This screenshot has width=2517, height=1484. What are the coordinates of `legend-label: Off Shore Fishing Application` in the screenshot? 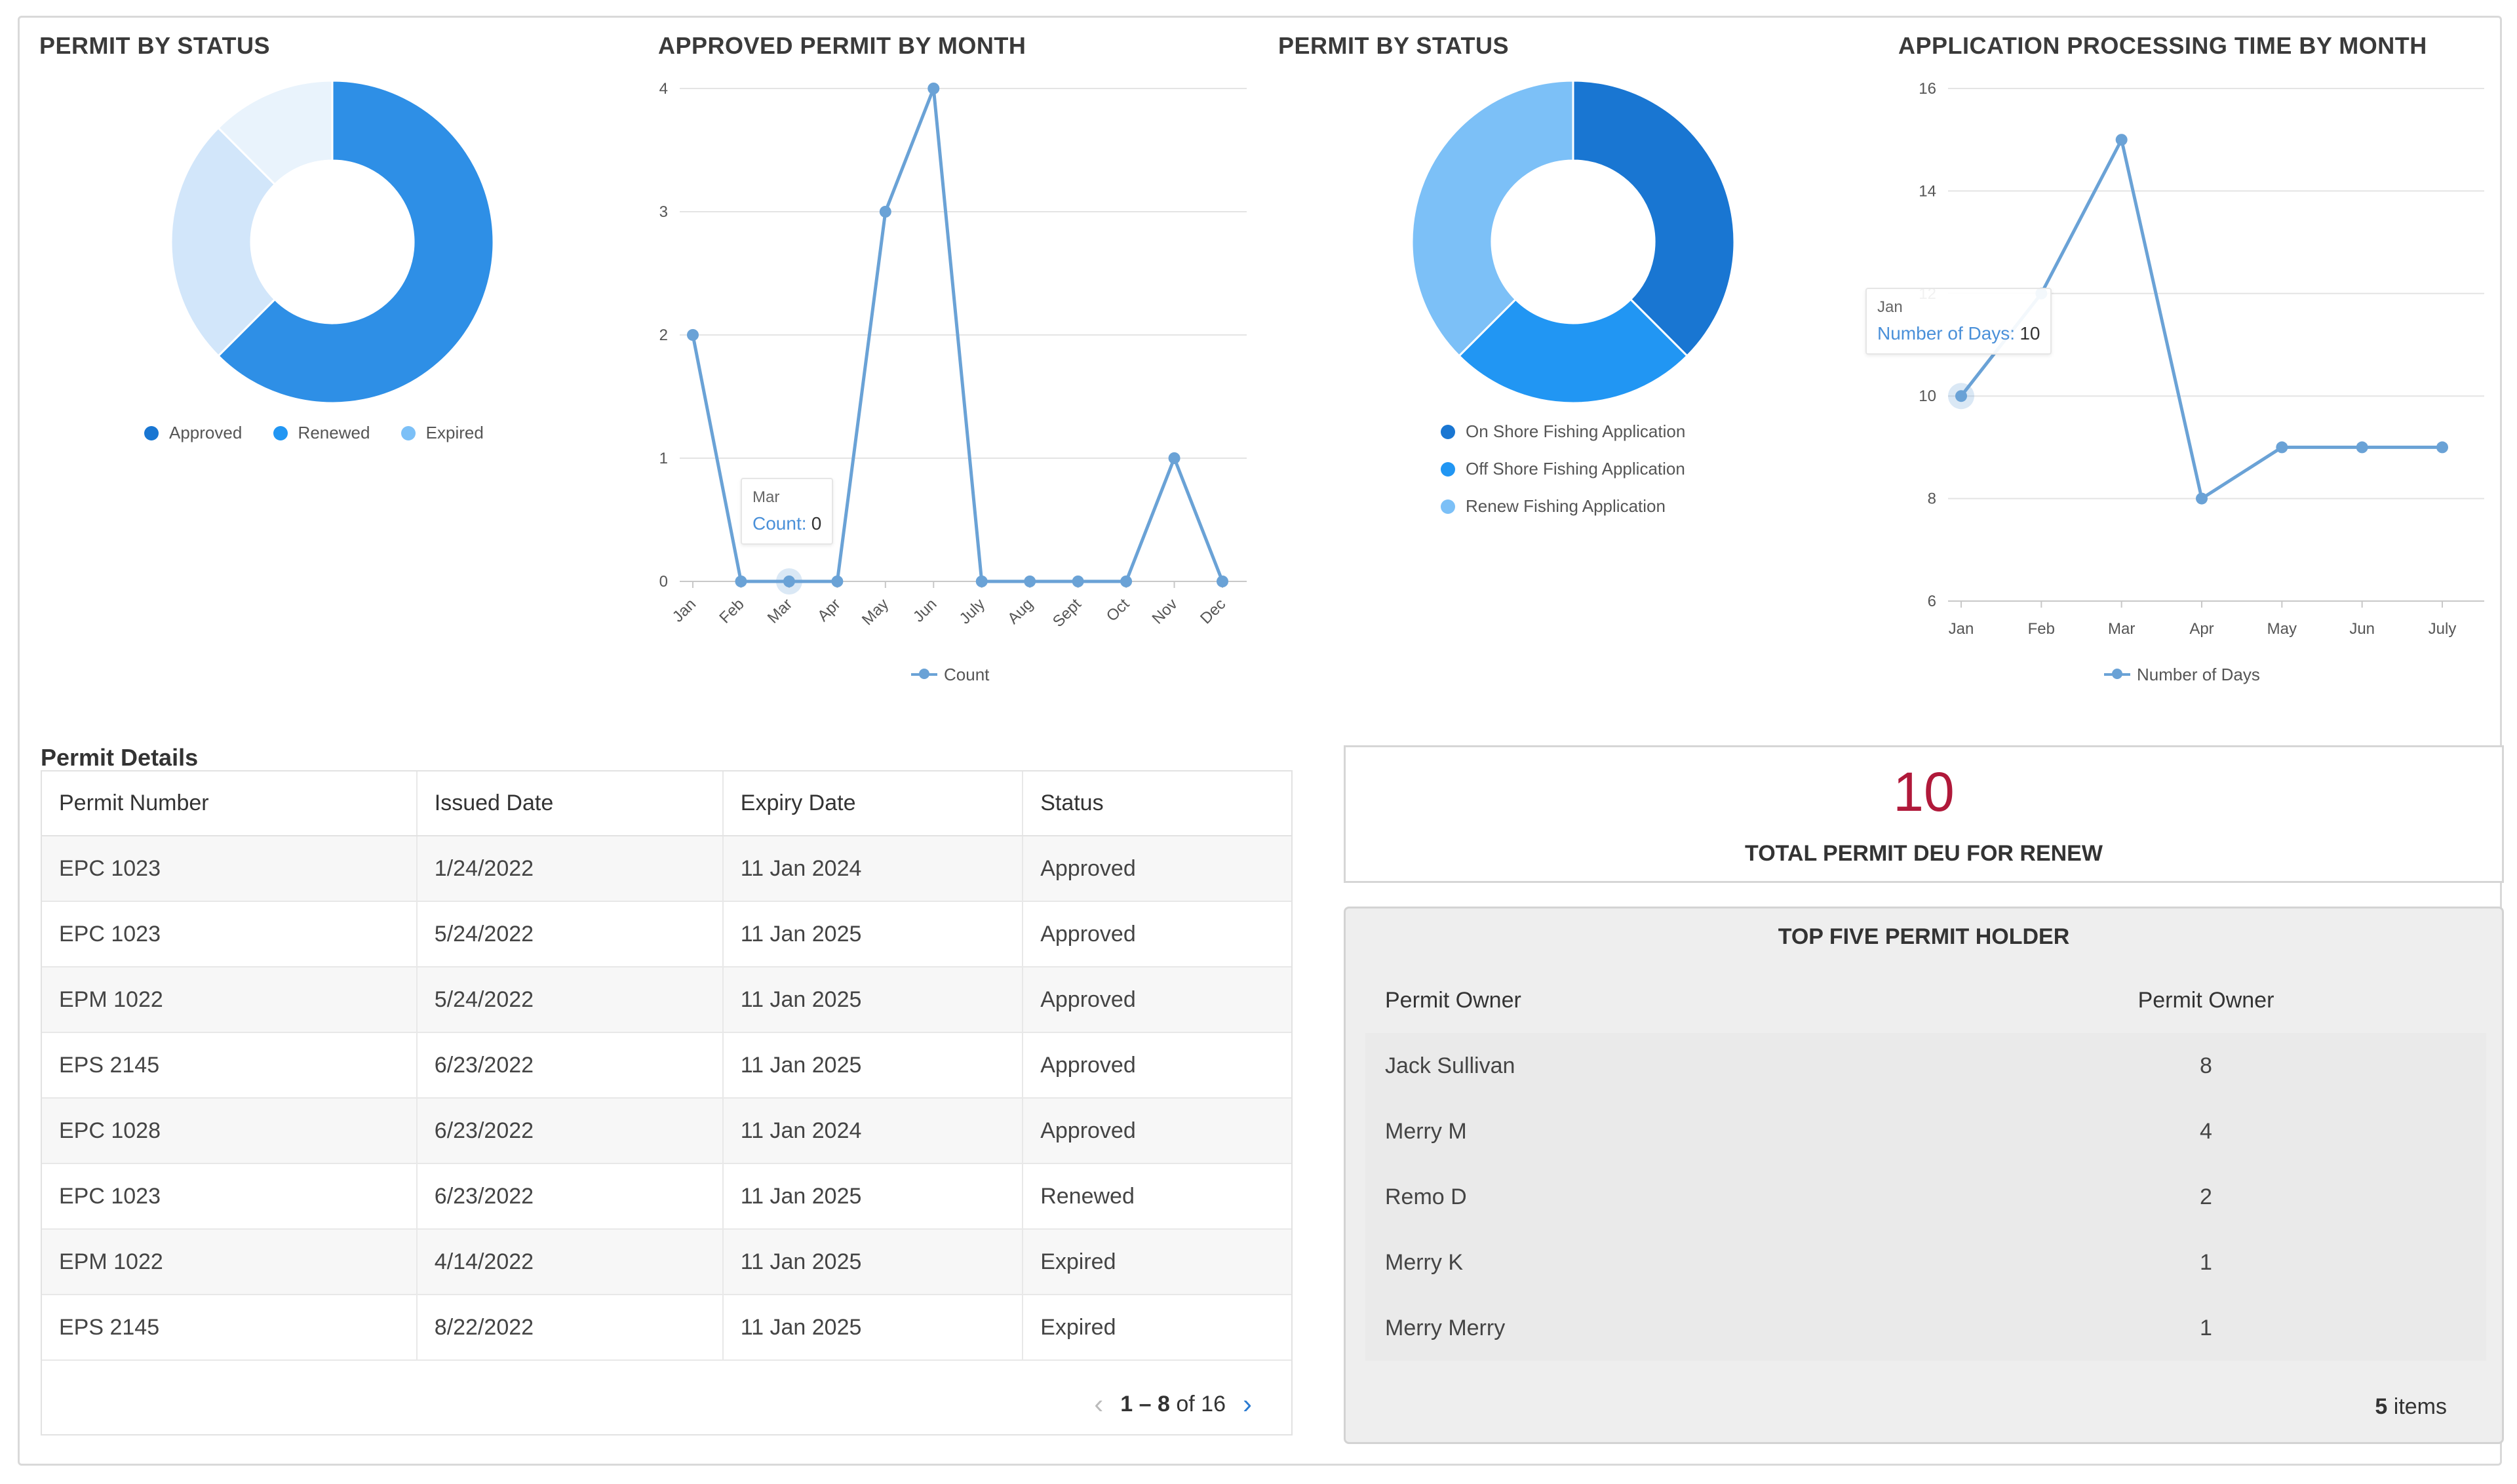 It's located at (1576, 468).